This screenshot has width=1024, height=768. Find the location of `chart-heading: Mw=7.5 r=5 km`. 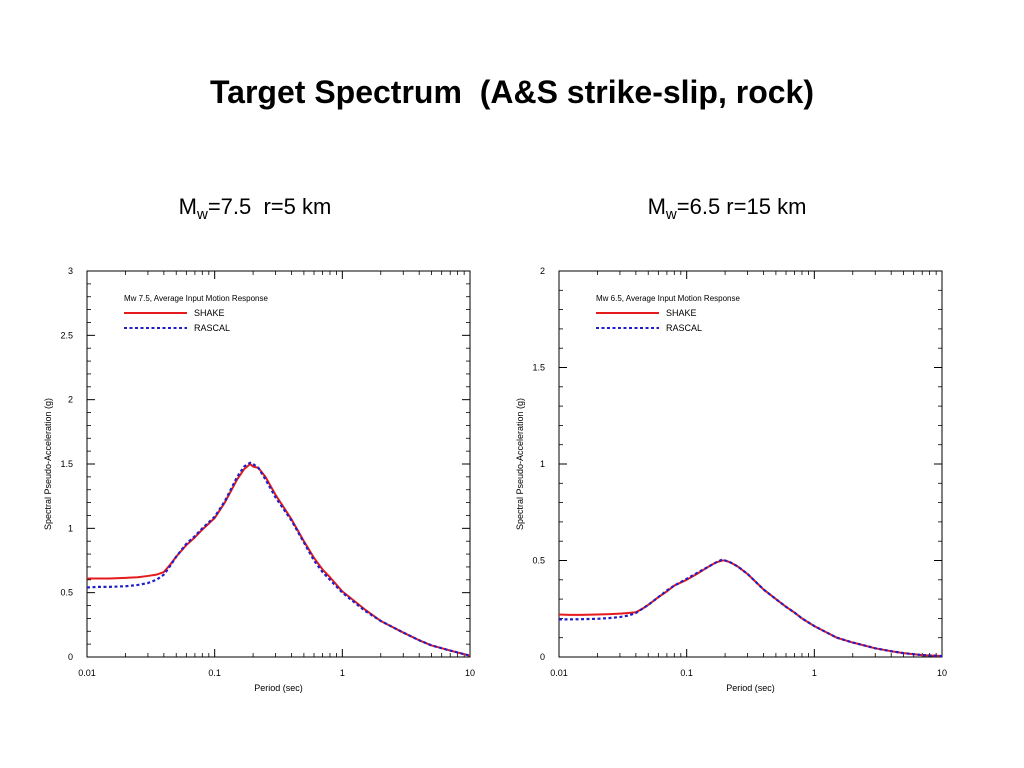

chart-heading: Mw=7.5 r=5 km is located at coordinates (255, 208).